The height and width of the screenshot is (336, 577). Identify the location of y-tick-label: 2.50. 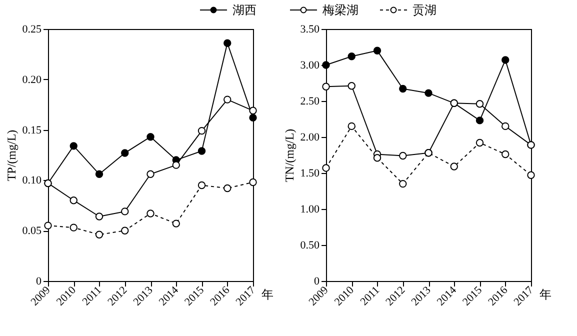
(310, 102).